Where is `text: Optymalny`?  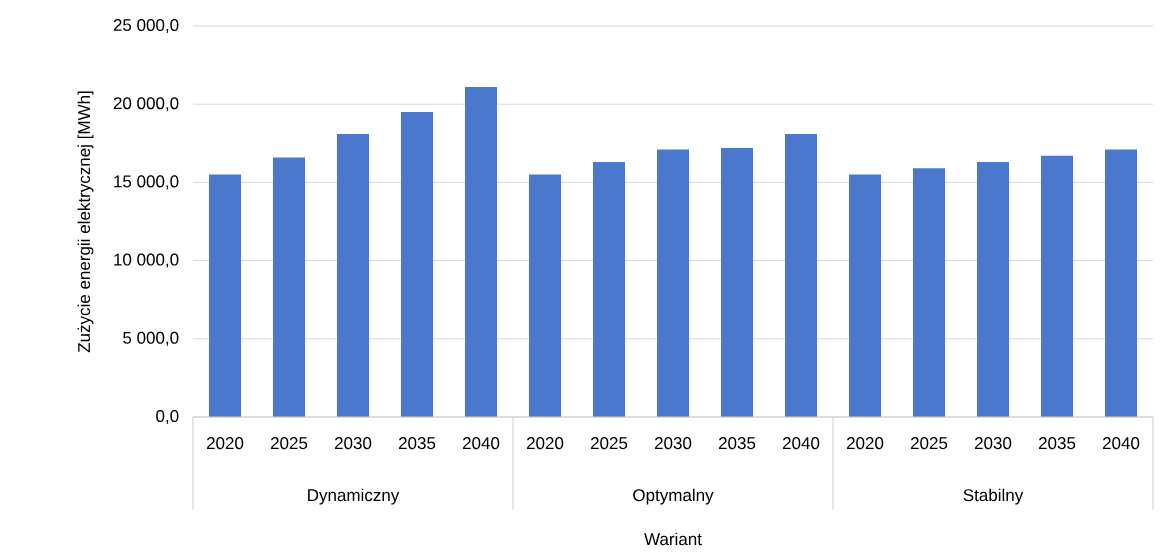 text: Optymalny is located at coordinates (673, 496).